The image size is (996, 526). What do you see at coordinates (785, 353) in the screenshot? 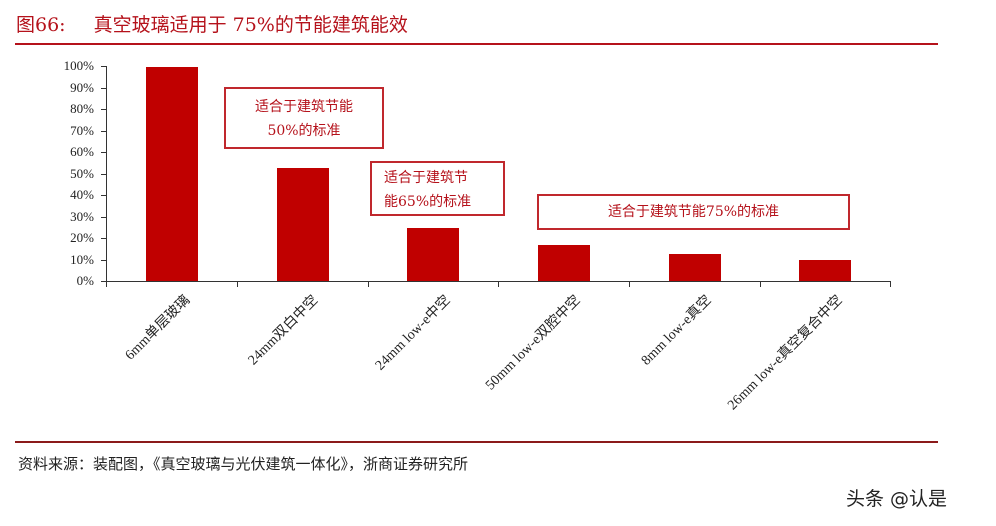
I see `x-tick-label: 26mm low-e真空复合中空` at bounding box center [785, 353].